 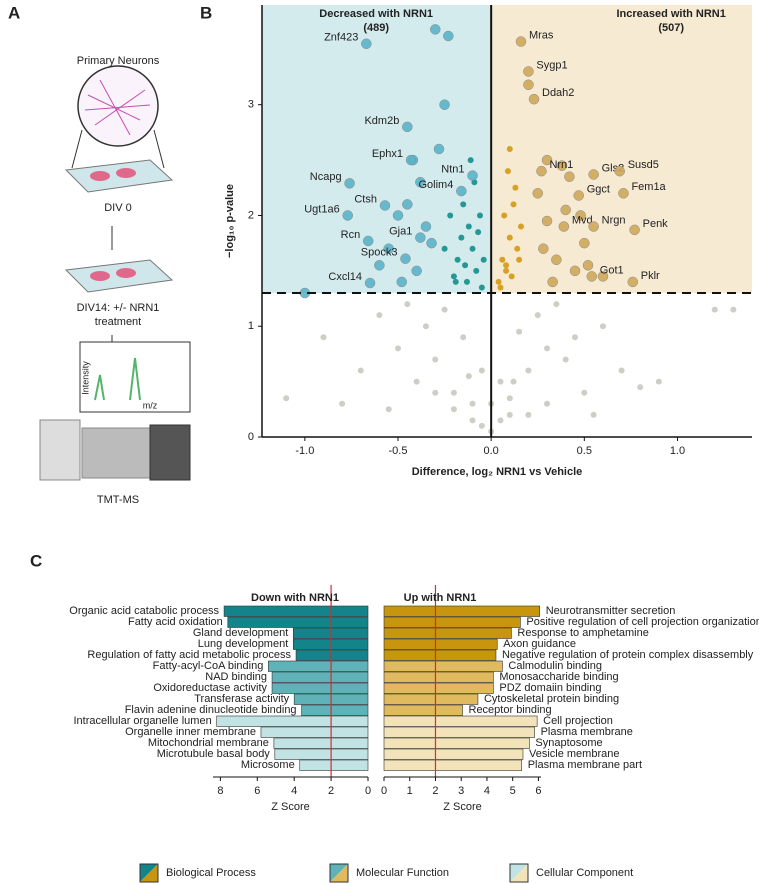 I want to click on annotation: Decreased with NRN1, so click(x=376, y=14).